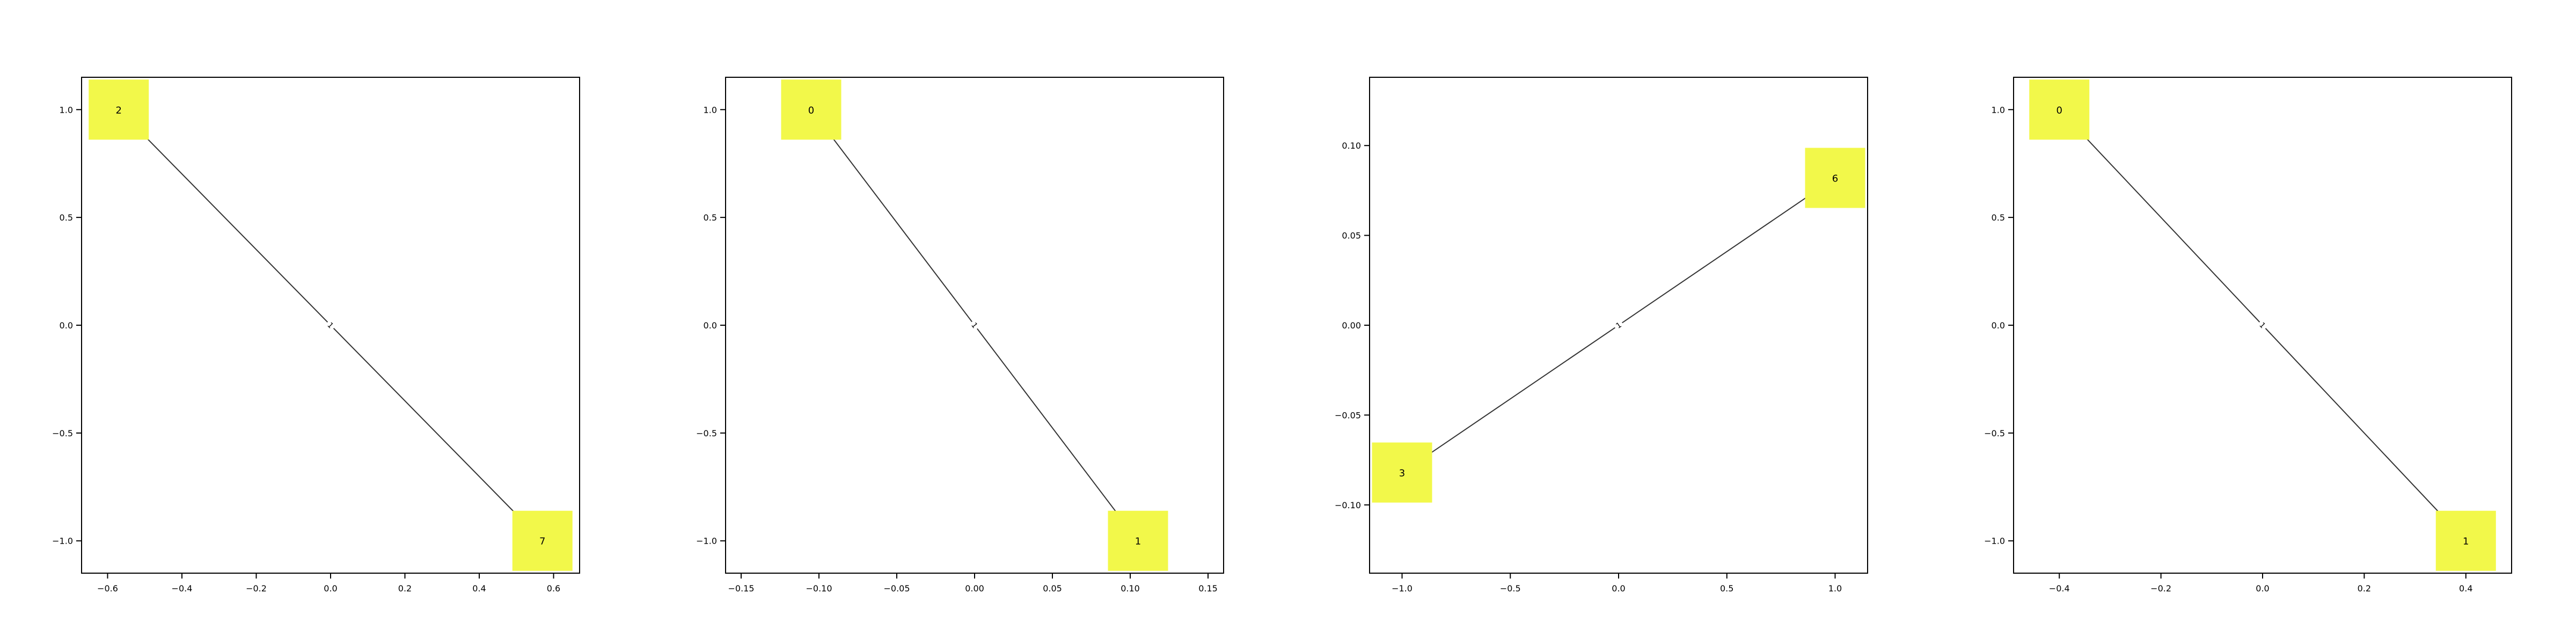  What do you see at coordinates (1351, 236) in the screenshot?
I see `y-tick-label: 0.05` at bounding box center [1351, 236].